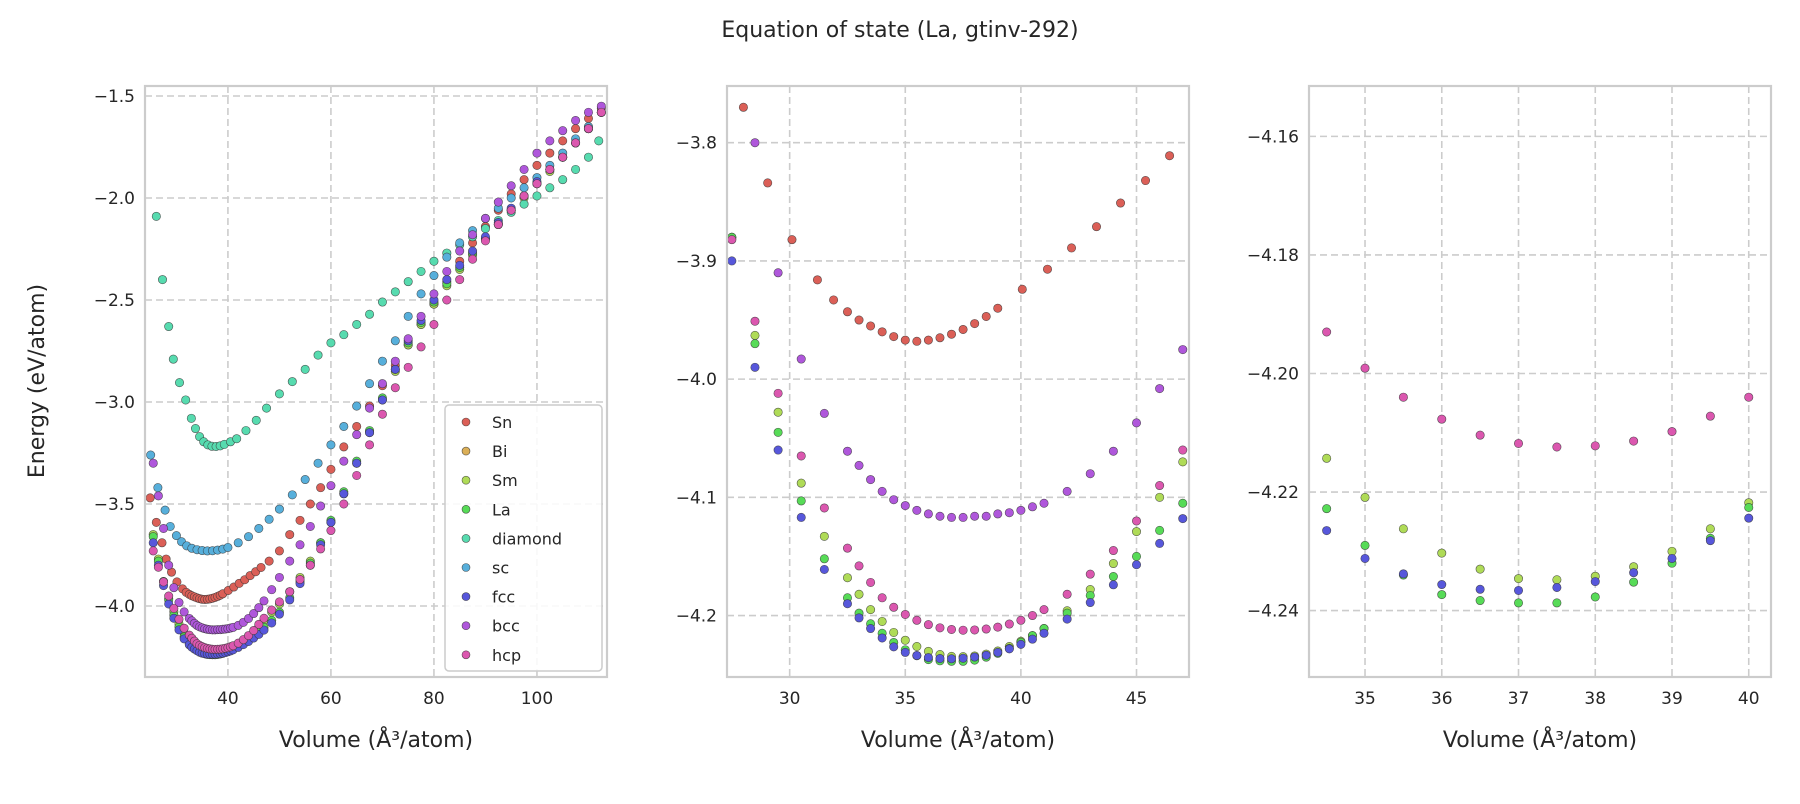 This screenshot has width=1800, height=804. Describe the element at coordinates (114, 403) in the screenshot. I see `y-tick-label: −3.0` at that location.